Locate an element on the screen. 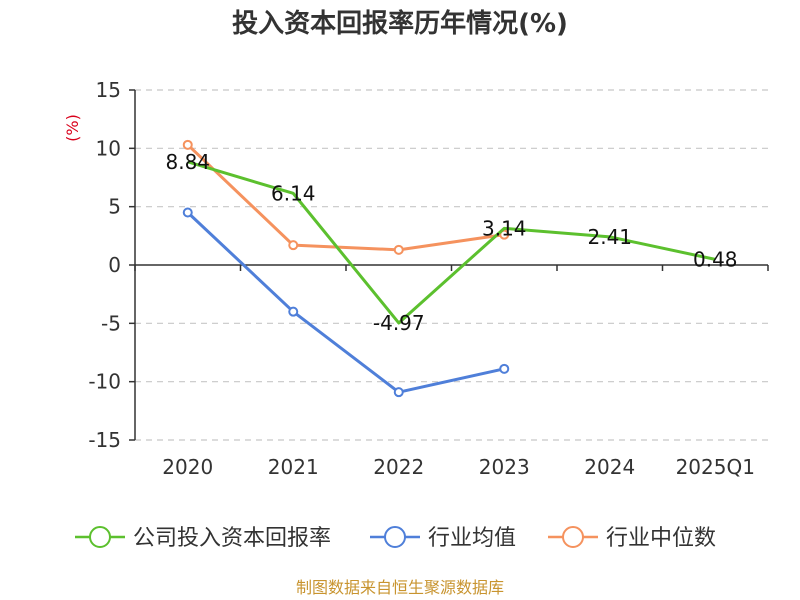 Image resolution: width=800 pixels, height=600 pixels. legend-item-1: 行业均值 is located at coordinates (443, 538).